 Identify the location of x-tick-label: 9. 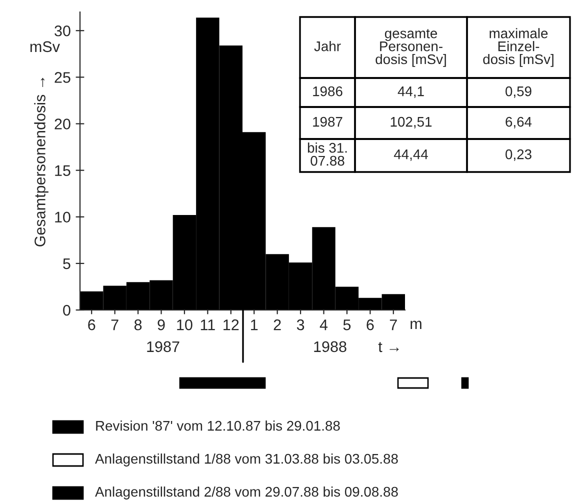
(161, 324).